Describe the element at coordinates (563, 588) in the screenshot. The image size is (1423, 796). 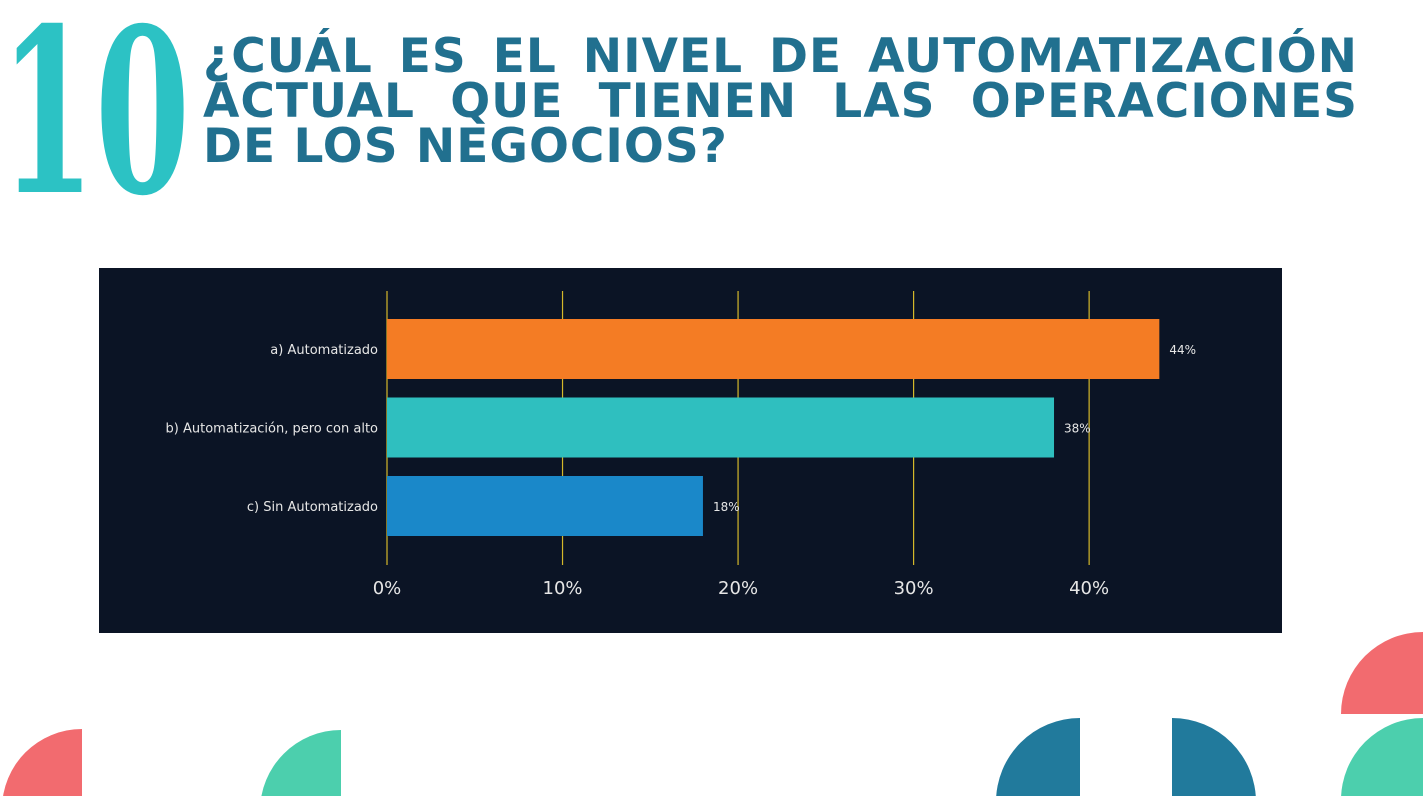
I see `x-tick-label: 10%` at that location.